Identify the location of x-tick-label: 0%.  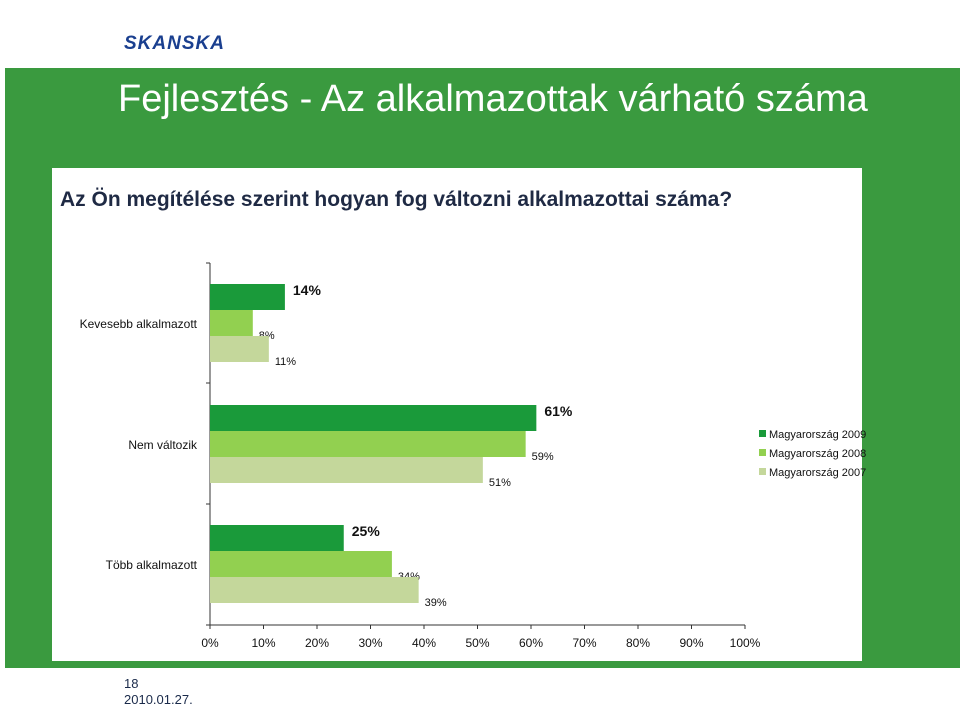
(210, 643).